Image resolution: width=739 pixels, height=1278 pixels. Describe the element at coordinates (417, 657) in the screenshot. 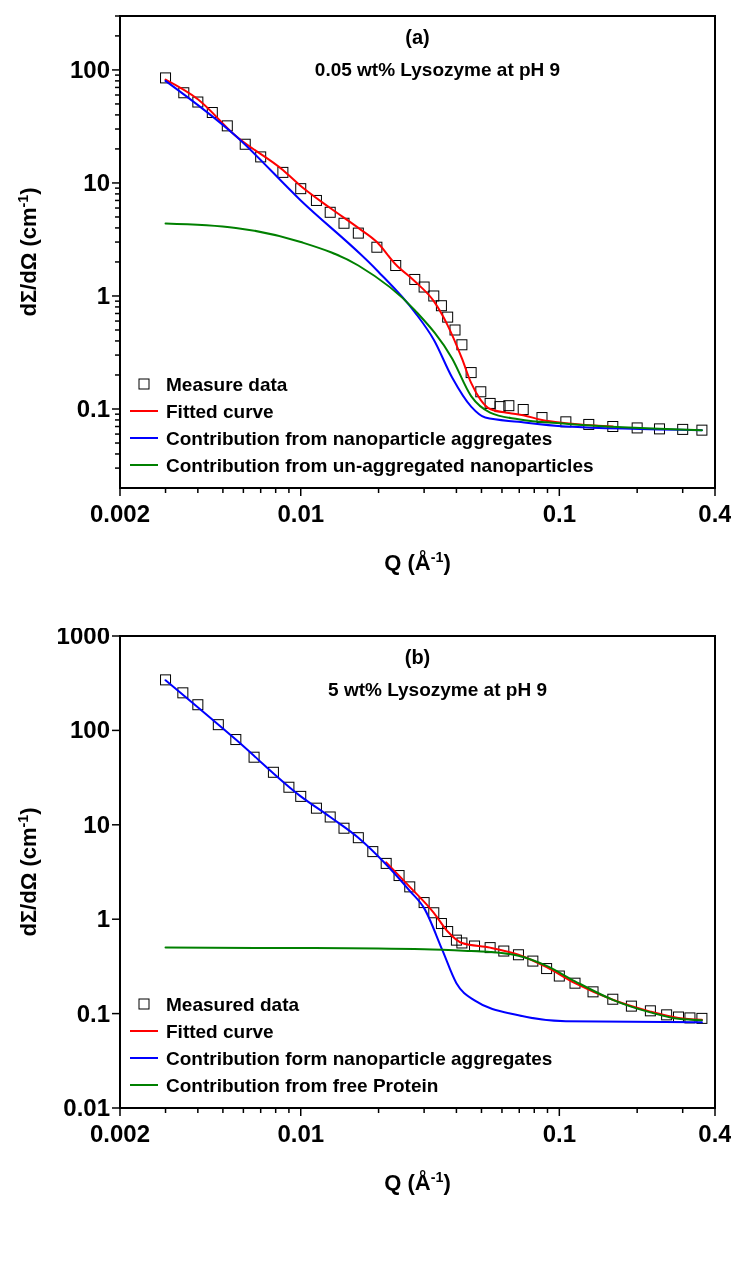

I see `text: (b)` at that location.